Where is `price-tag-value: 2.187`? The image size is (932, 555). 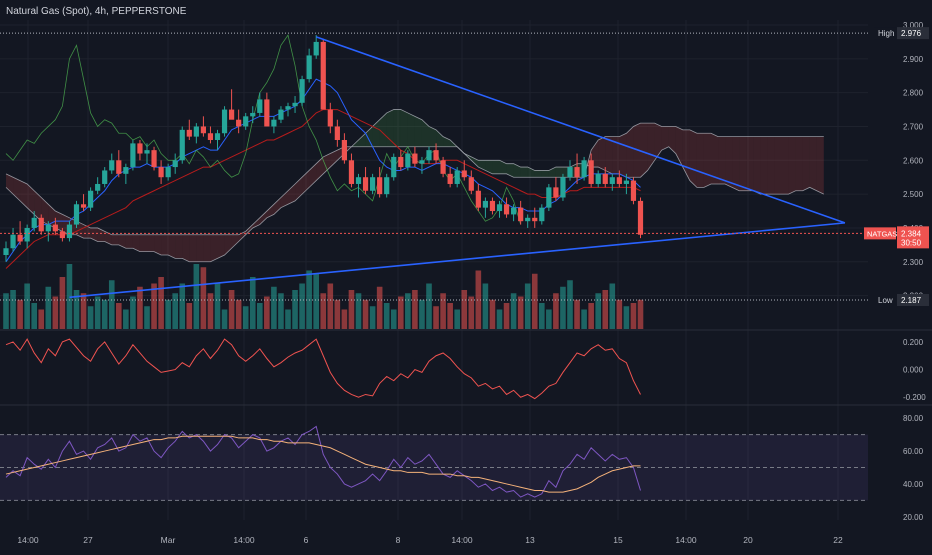
price-tag-value: 2.187 is located at coordinates (911, 300).